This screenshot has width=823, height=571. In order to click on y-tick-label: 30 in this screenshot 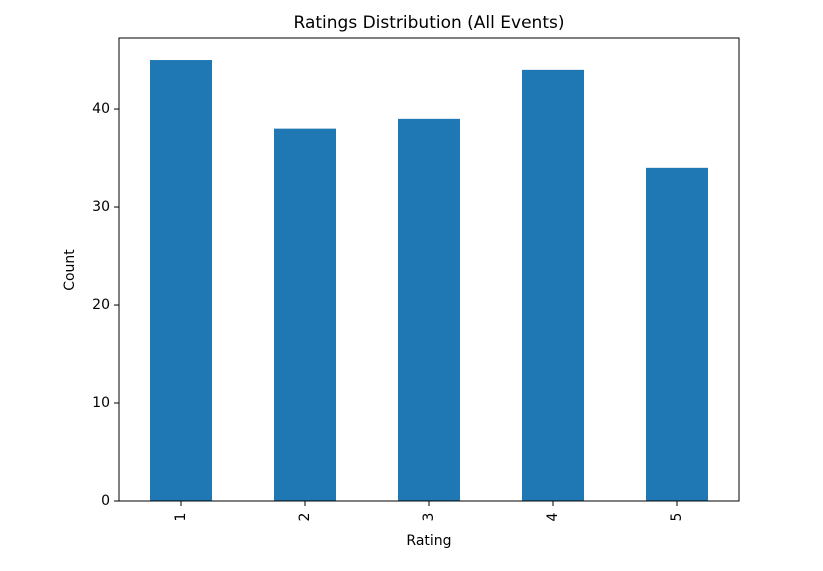, I will do `click(101, 207)`.